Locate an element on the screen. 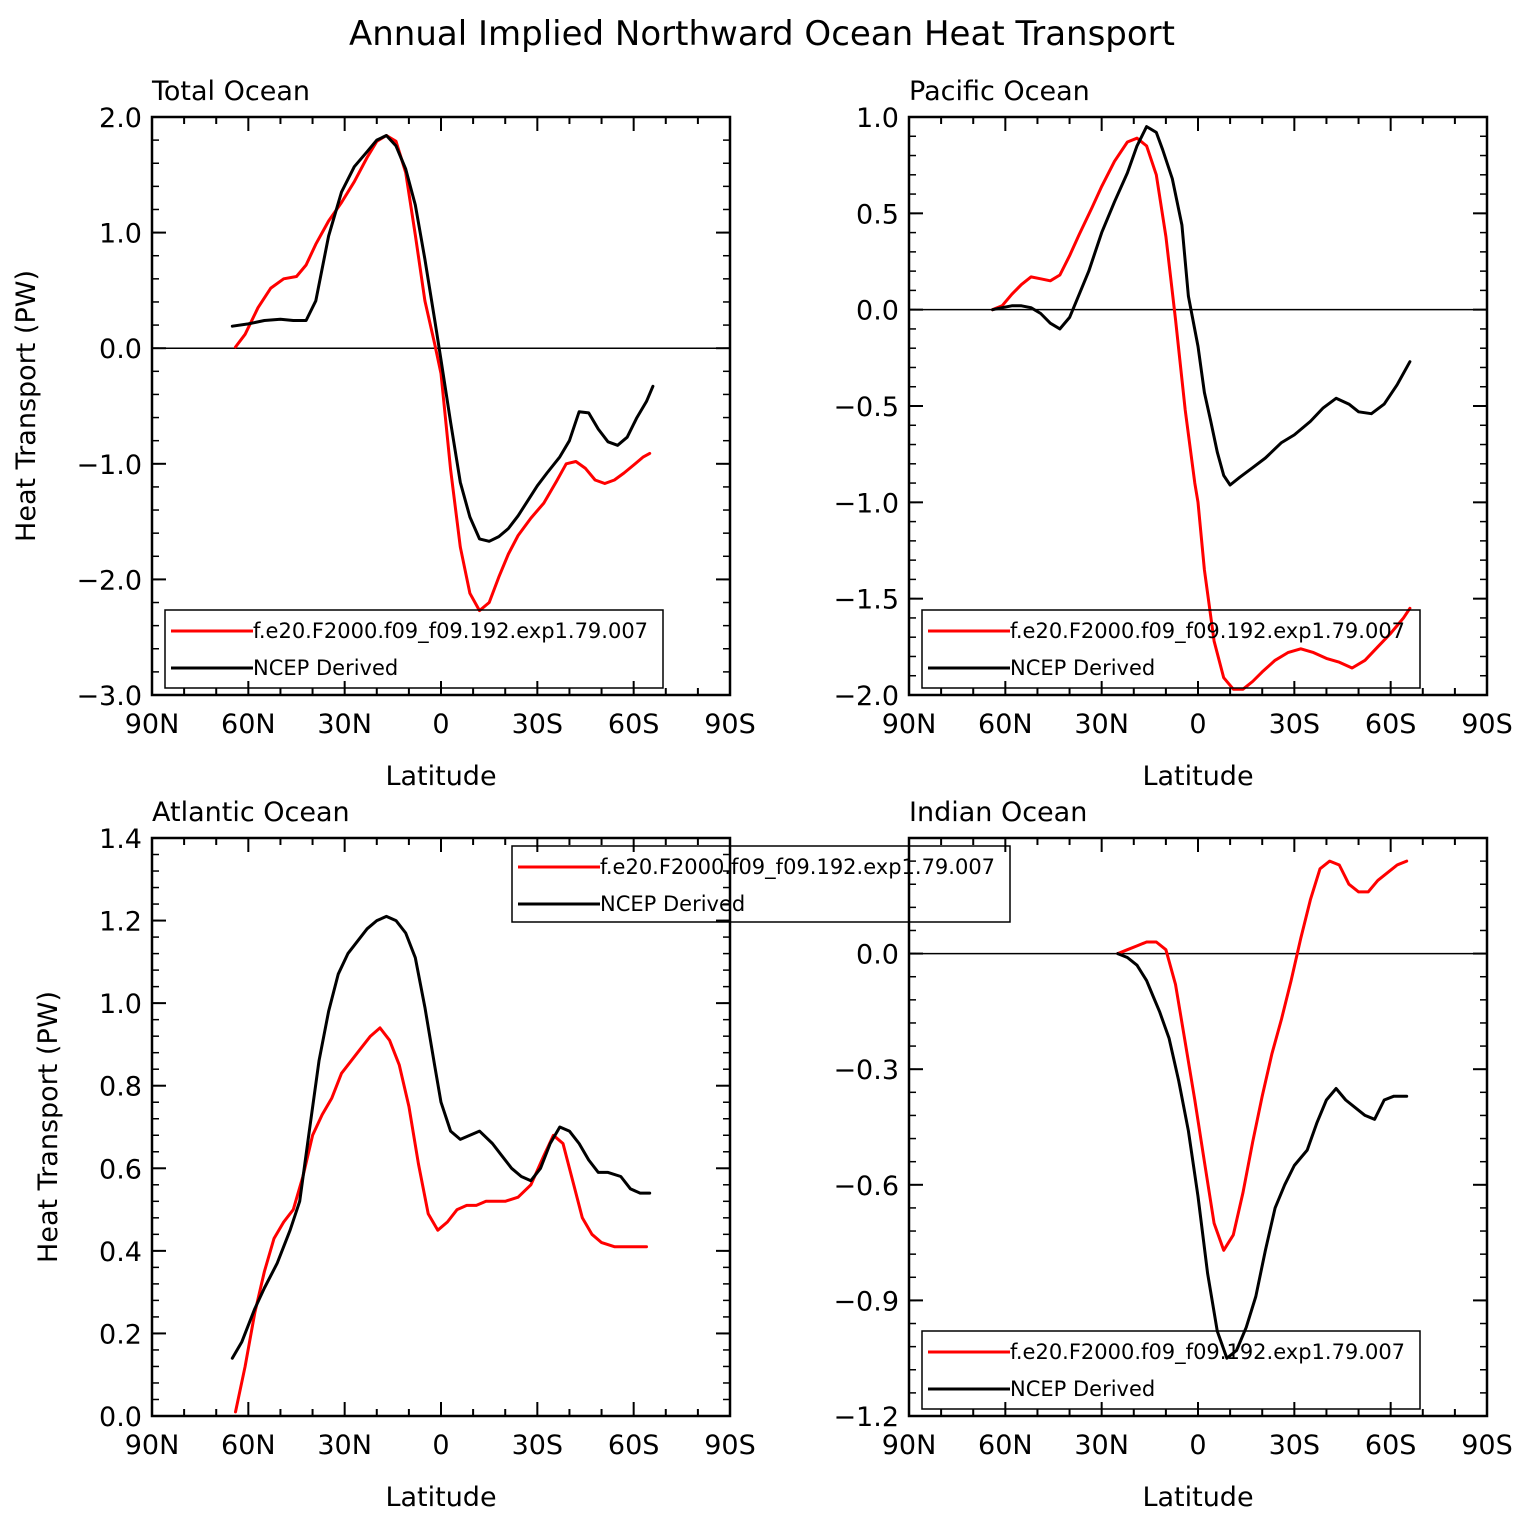 This screenshot has height=1527, width=1524. y-tick-label: −3.0 is located at coordinates (109, 696).